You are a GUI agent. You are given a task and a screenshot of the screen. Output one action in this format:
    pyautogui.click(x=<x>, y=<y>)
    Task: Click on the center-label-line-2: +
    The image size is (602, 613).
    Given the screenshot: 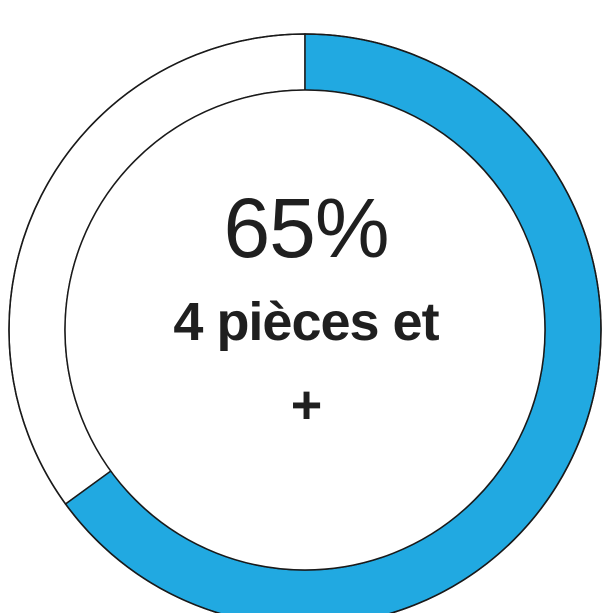 What is the action you would take?
    pyautogui.click(x=306, y=405)
    